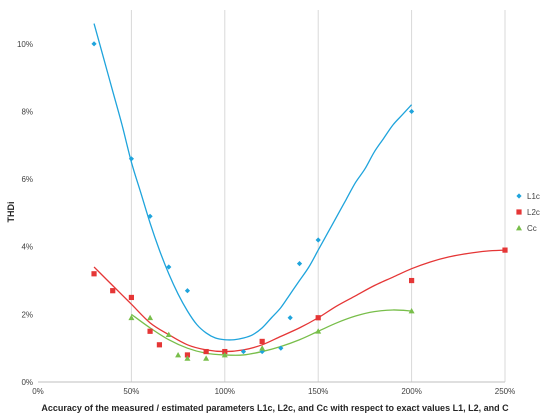 This screenshot has height=417, width=550. Describe the element at coordinates (411, 391) in the screenshot. I see `x-tick-label: 200%` at that location.